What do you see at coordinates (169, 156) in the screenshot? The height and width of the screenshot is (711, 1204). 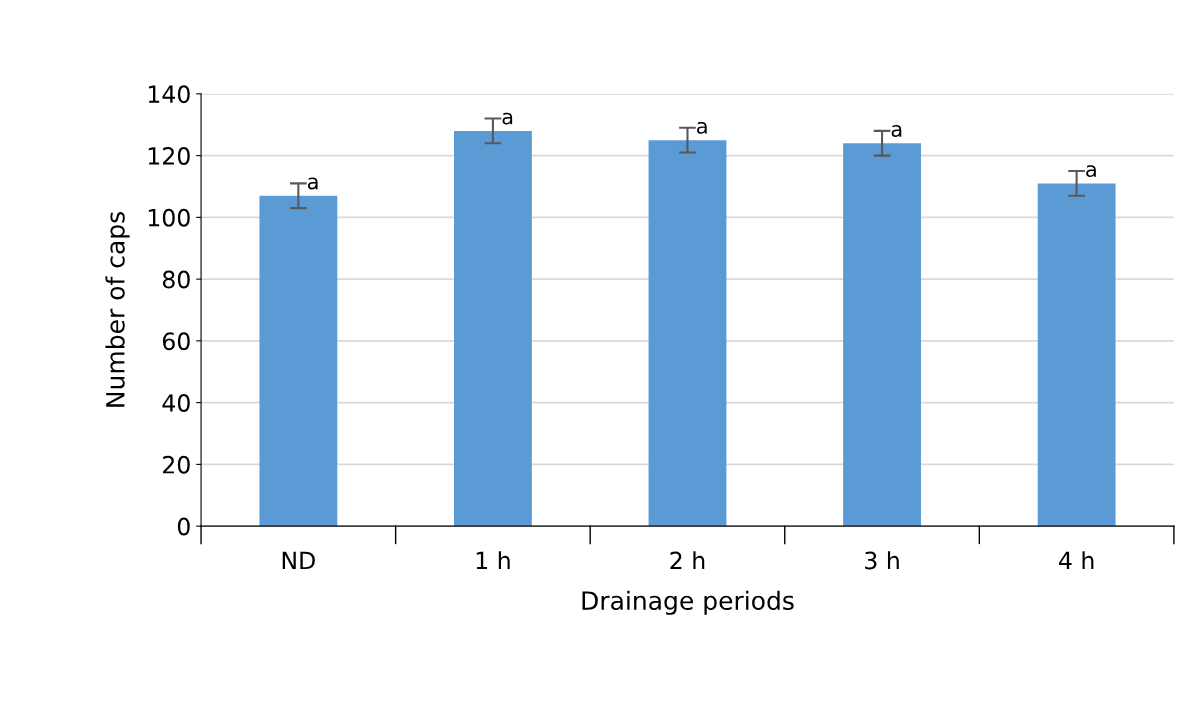 I see `y-tick-label: 120` at bounding box center [169, 156].